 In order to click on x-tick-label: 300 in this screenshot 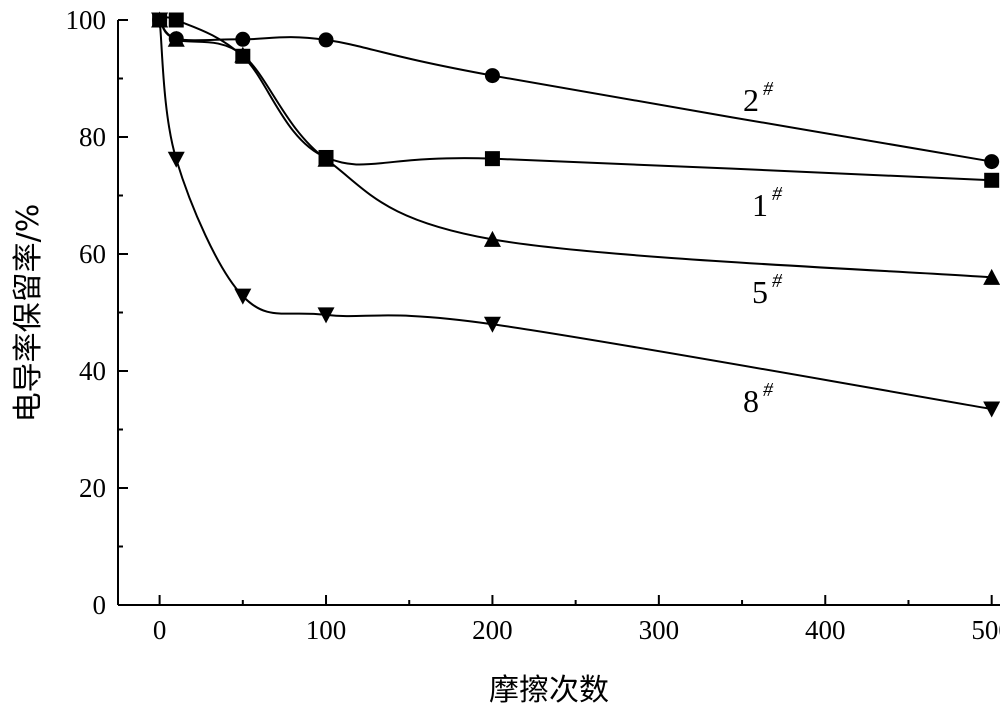, I will do `click(659, 630)`.